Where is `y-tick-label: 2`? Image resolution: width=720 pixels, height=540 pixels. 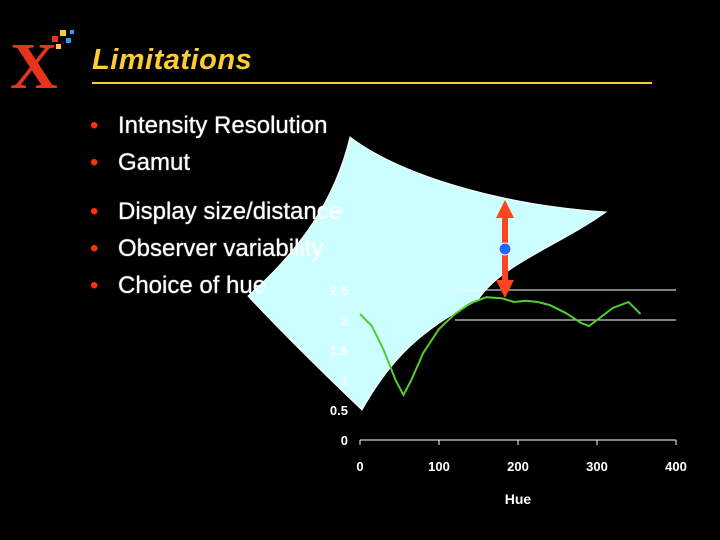
y-tick-label: 2 is located at coordinates (344, 320).